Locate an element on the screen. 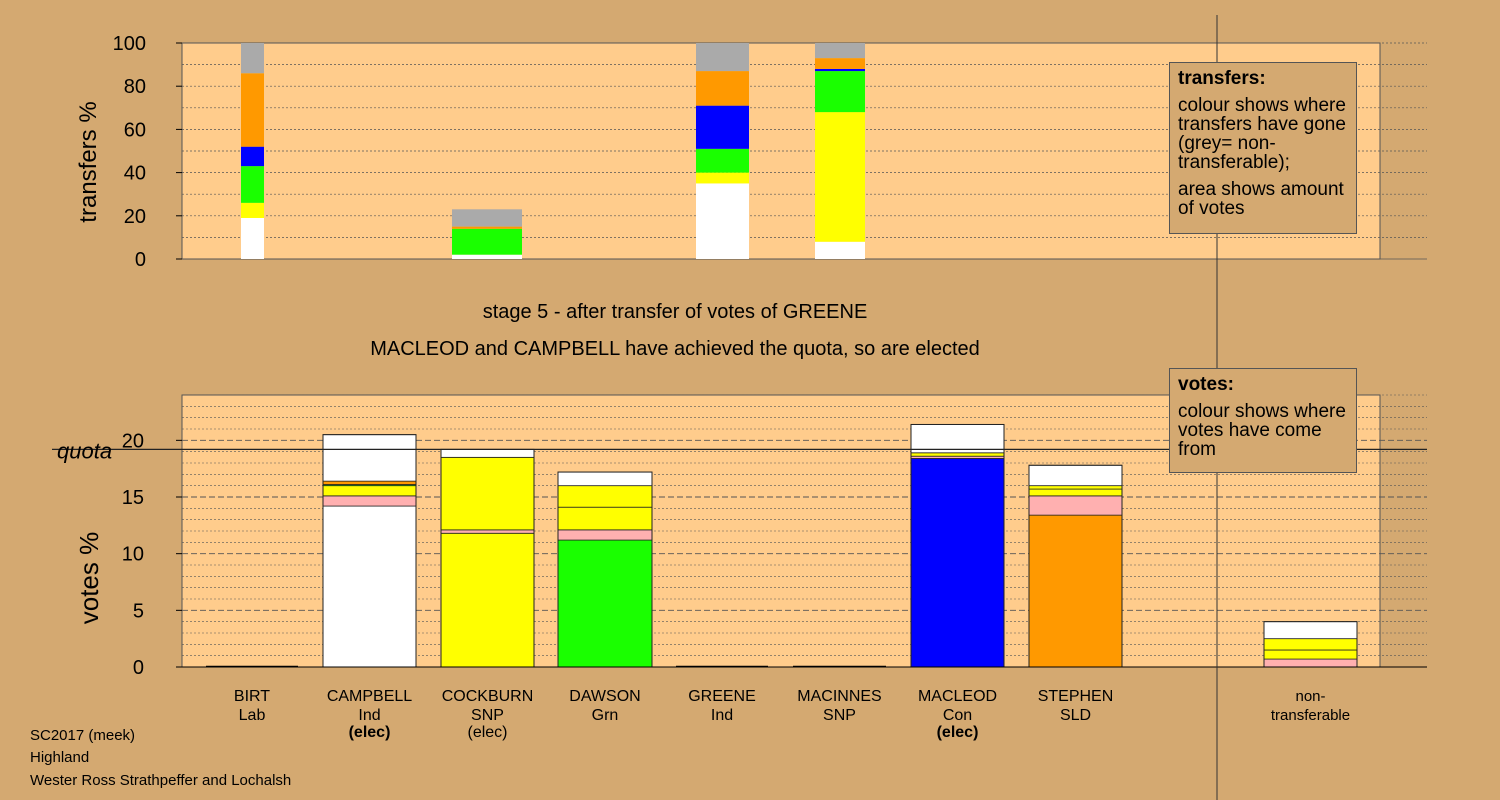  votes-legend-line1: colour shows where votes have come from is located at coordinates (1262, 430).